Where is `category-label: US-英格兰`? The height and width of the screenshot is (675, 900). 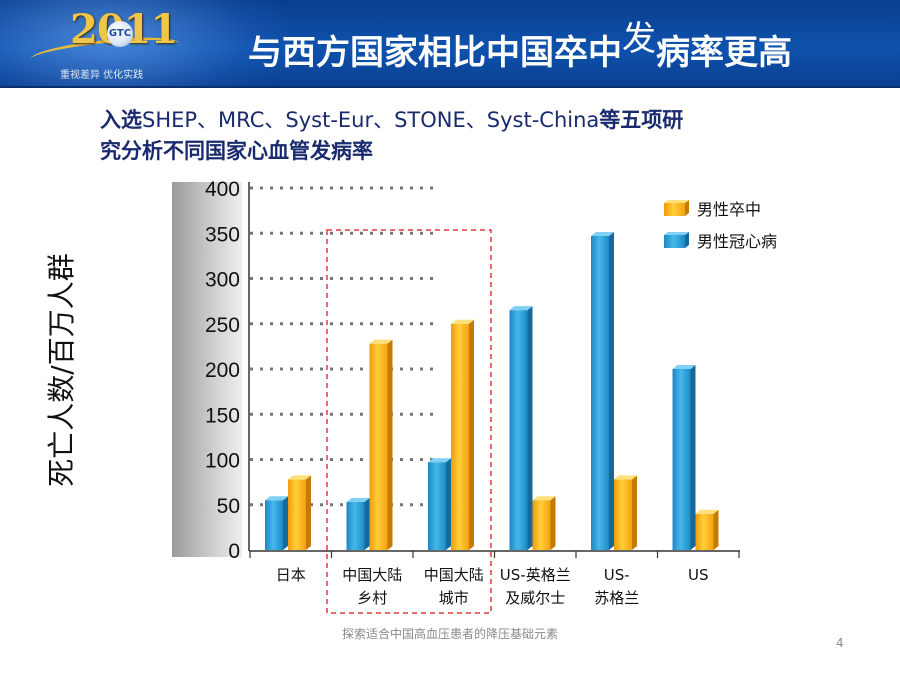 category-label: US-英格兰 is located at coordinates (535, 575).